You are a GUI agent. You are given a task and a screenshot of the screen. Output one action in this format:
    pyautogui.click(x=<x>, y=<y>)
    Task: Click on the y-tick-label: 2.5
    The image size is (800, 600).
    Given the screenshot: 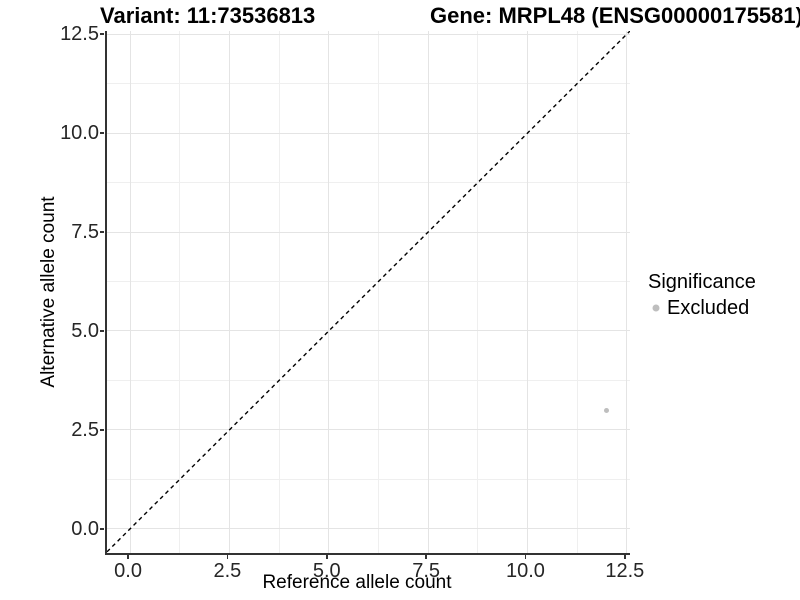 What is the action you would take?
    pyautogui.click(x=85, y=429)
    